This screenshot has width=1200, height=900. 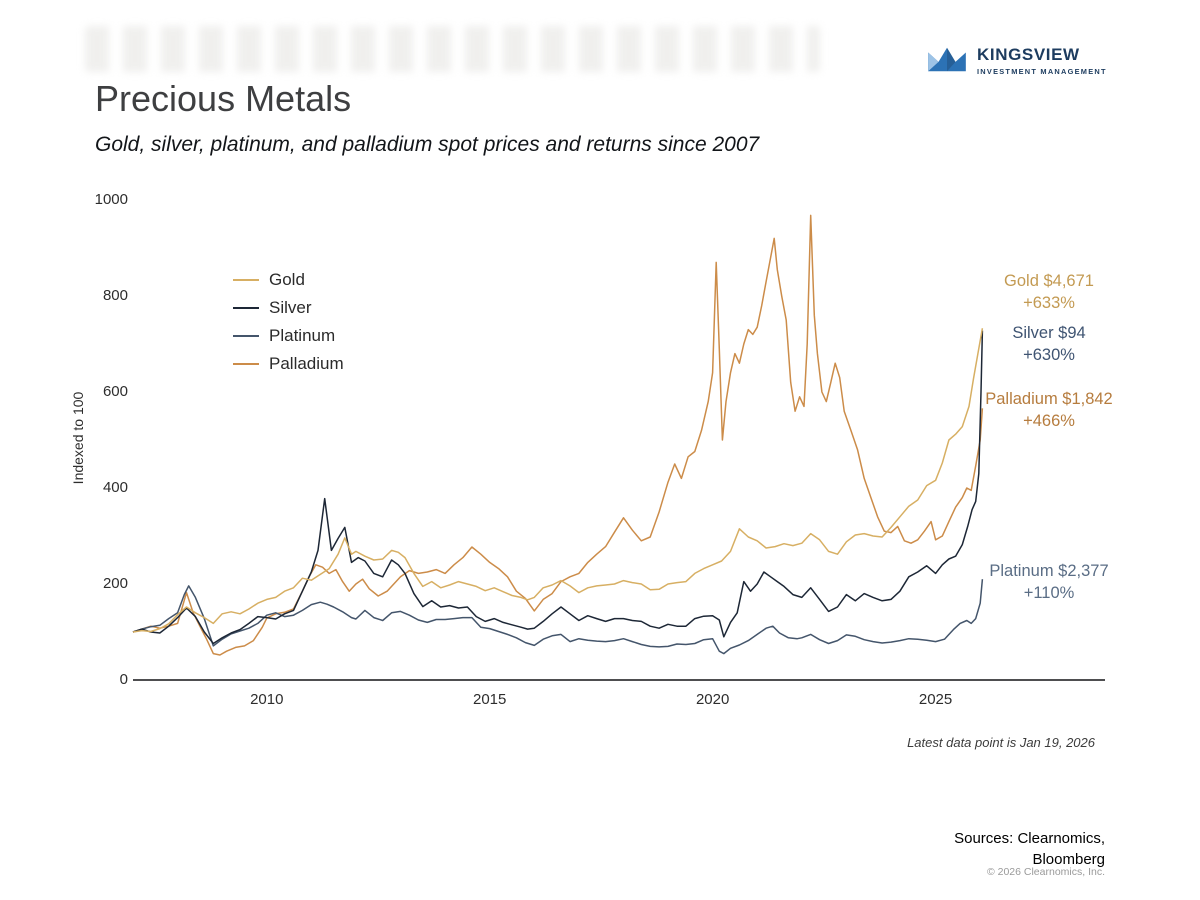 What do you see at coordinates (111, 199) in the screenshot?
I see `y-tick-1000: 1000` at bounding box center [111, 199].